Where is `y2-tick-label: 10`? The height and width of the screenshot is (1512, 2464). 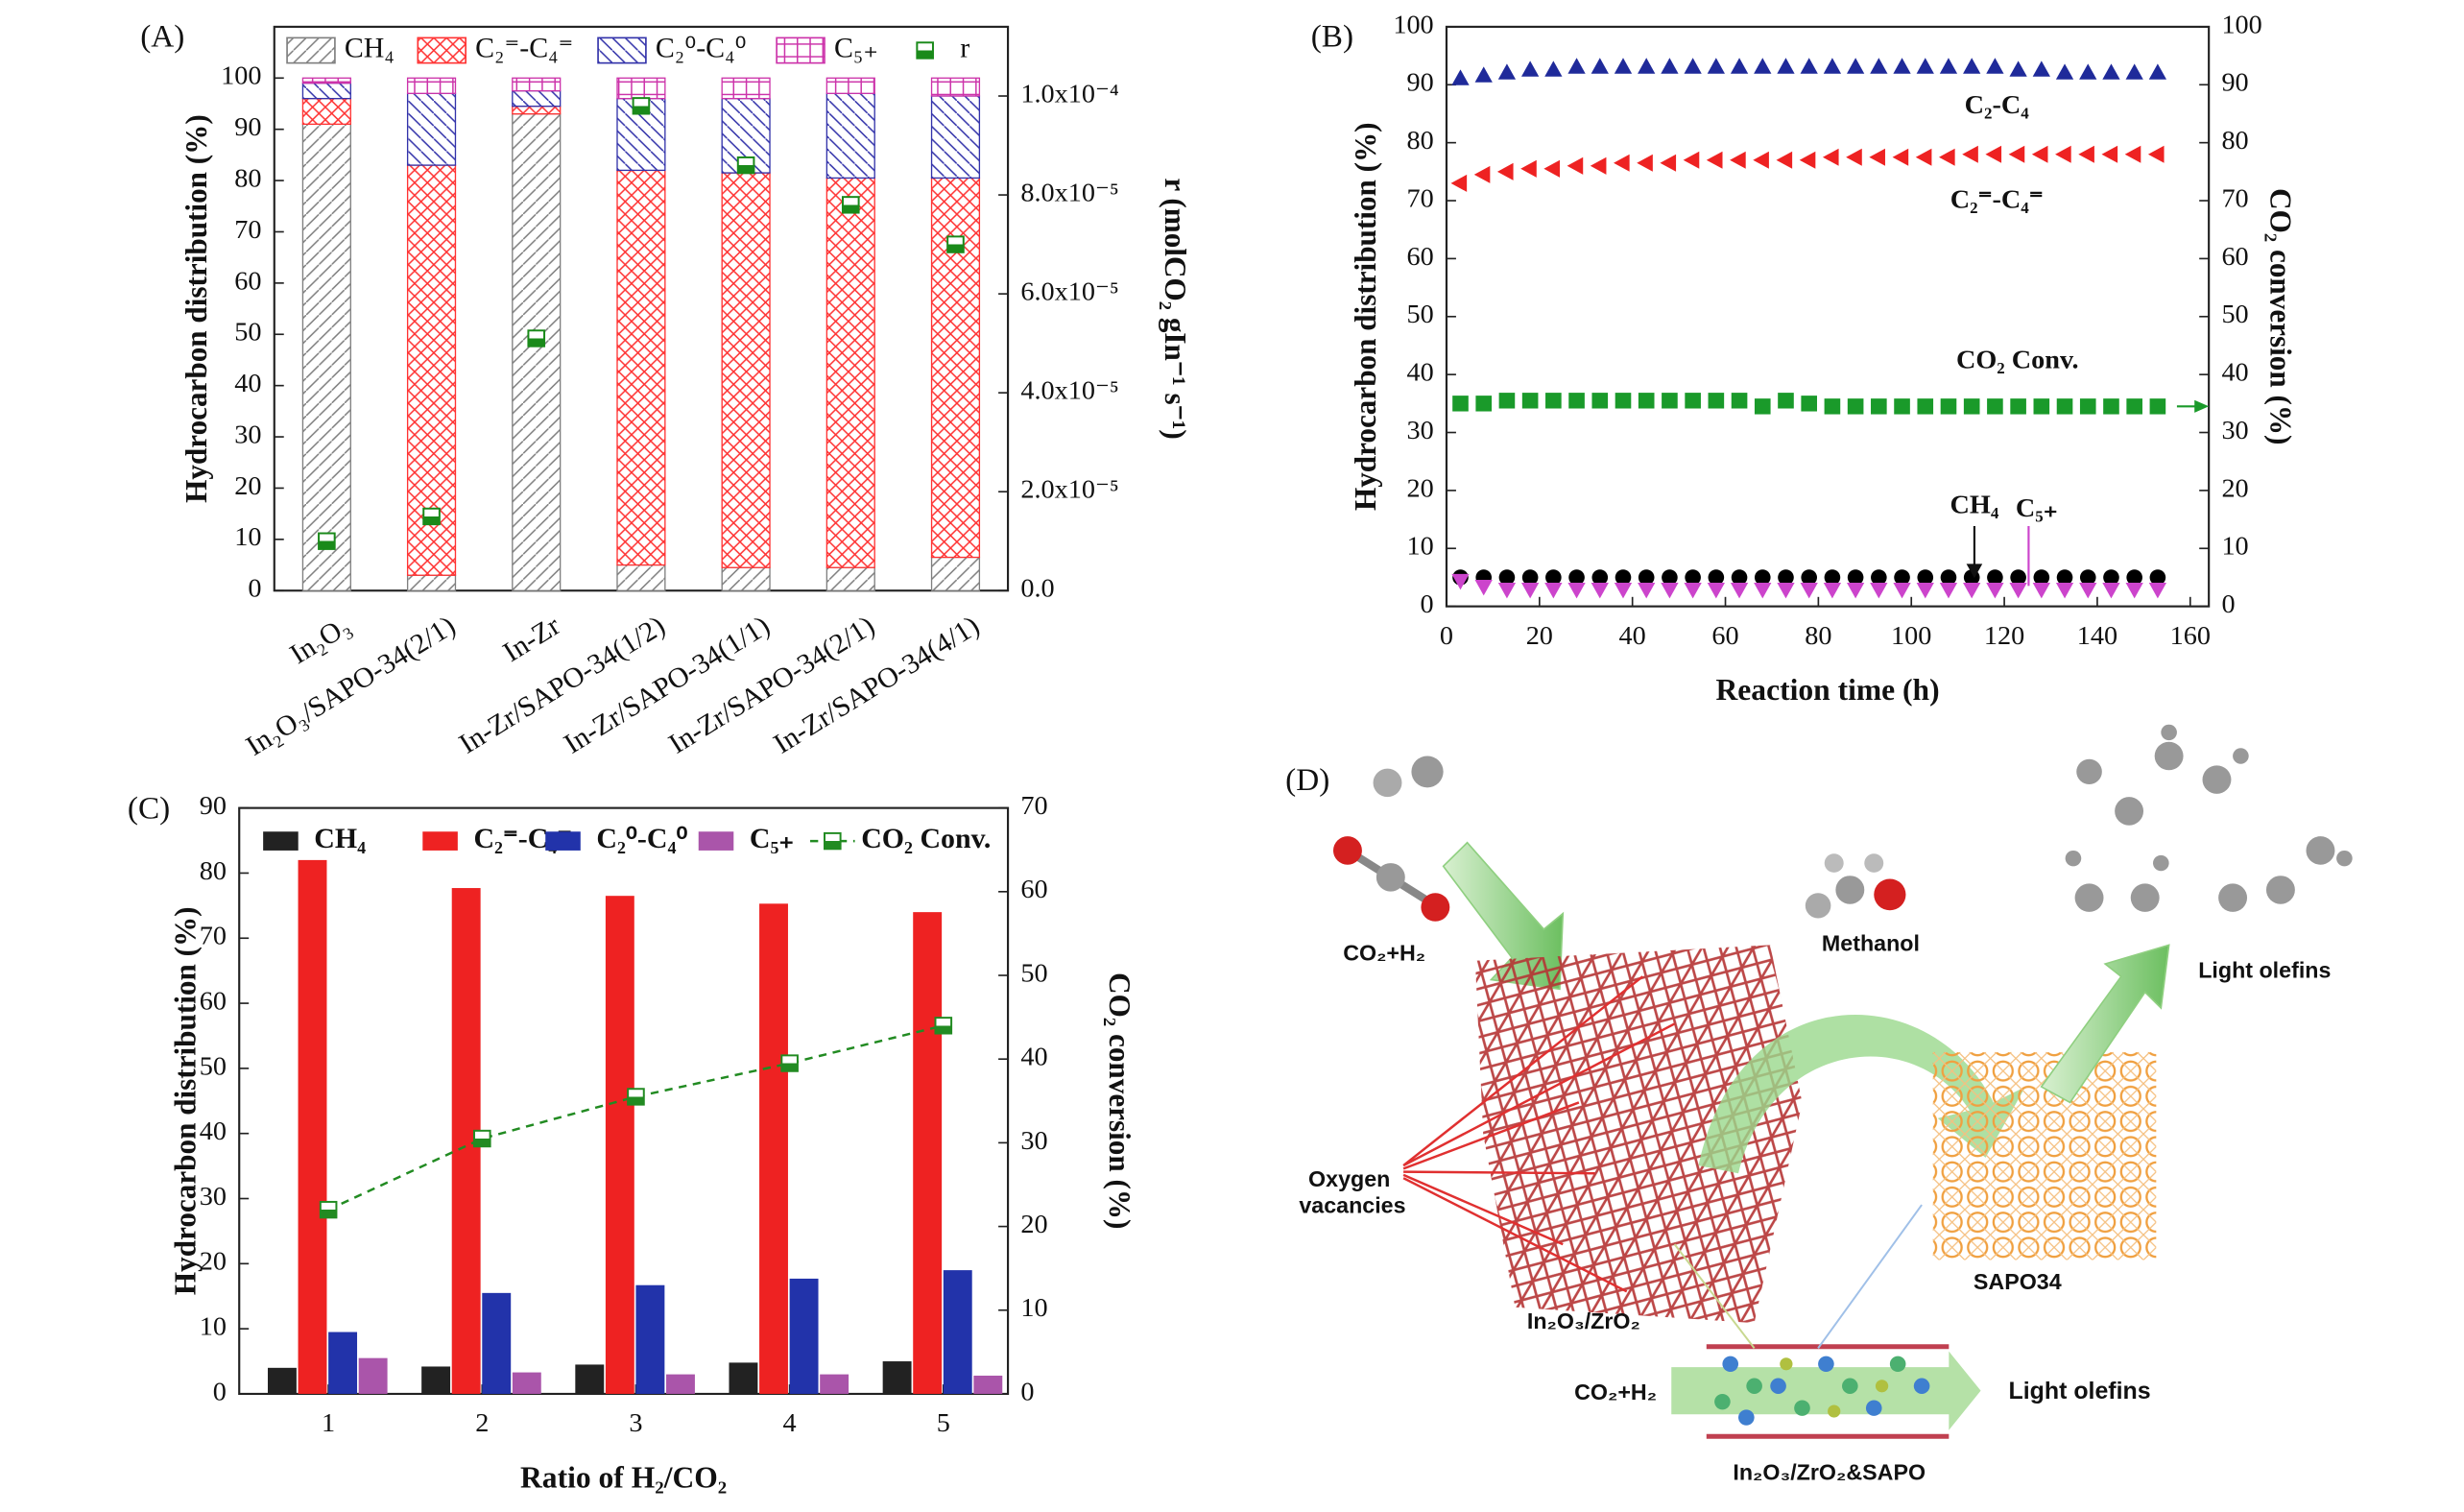
y2-tick-label: 10 is located at coordinates (1033, 1308).